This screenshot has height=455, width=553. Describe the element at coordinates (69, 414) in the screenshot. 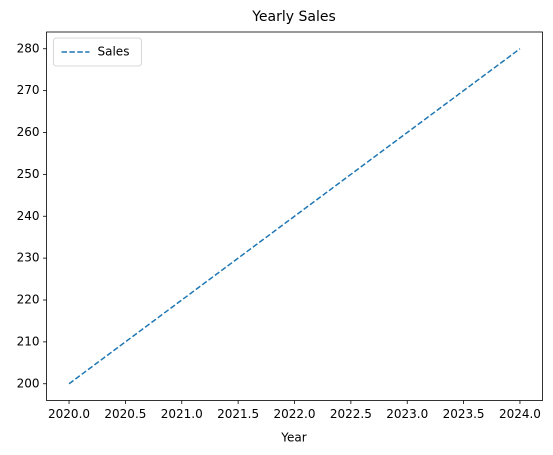

I see `x-tick-label: 2020.0` at that location.